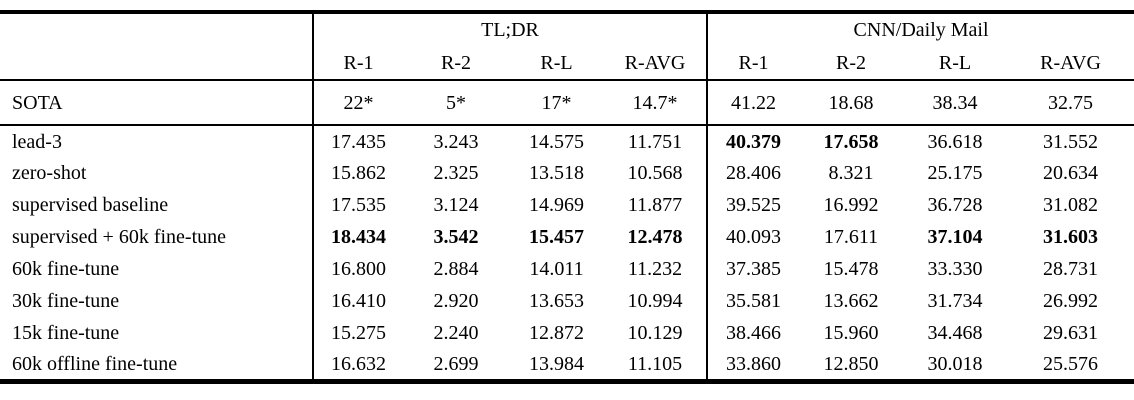 The width and height of the screenshot is (1134, 400). Describe the element at coordinates (119, 237) in the screenshot. I see `row-label: supervised + 60k fine-tune` at that location.